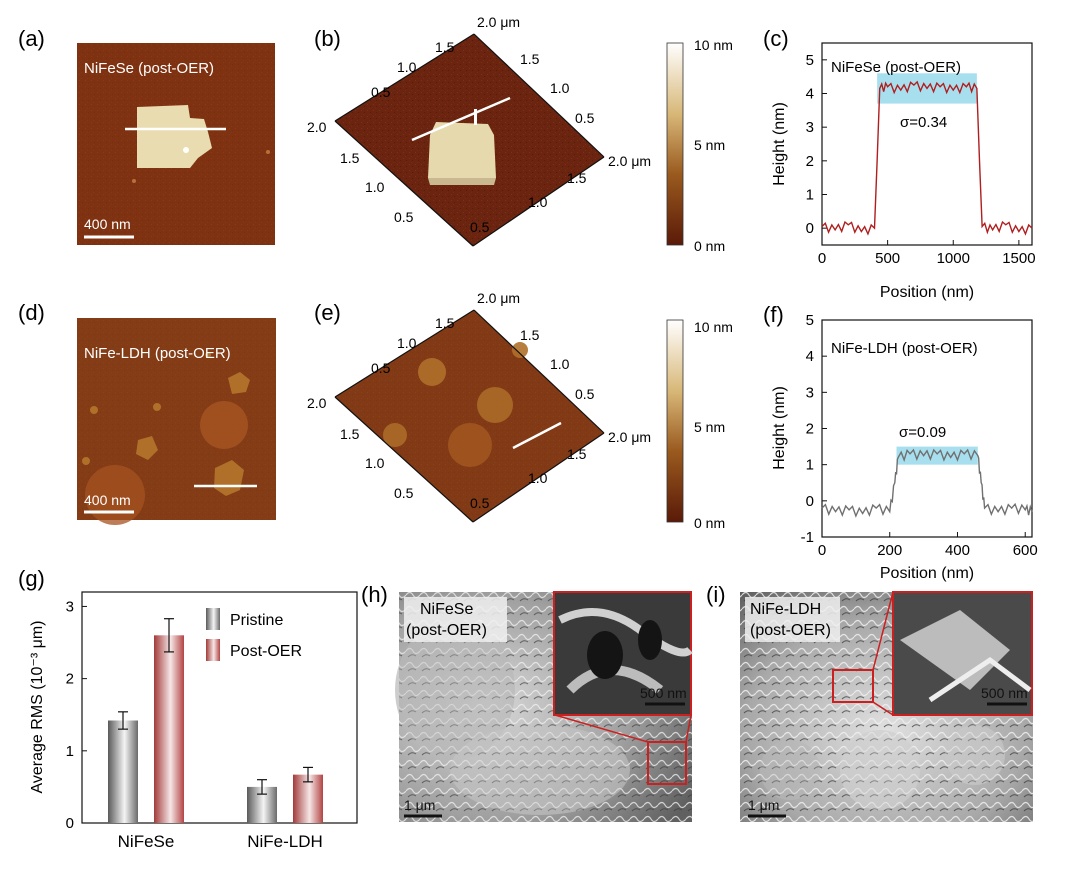  Describe the element at coordinates (538, 478) in the screenshot. I see `axis-e-bottom-2: 1.0` at that location.